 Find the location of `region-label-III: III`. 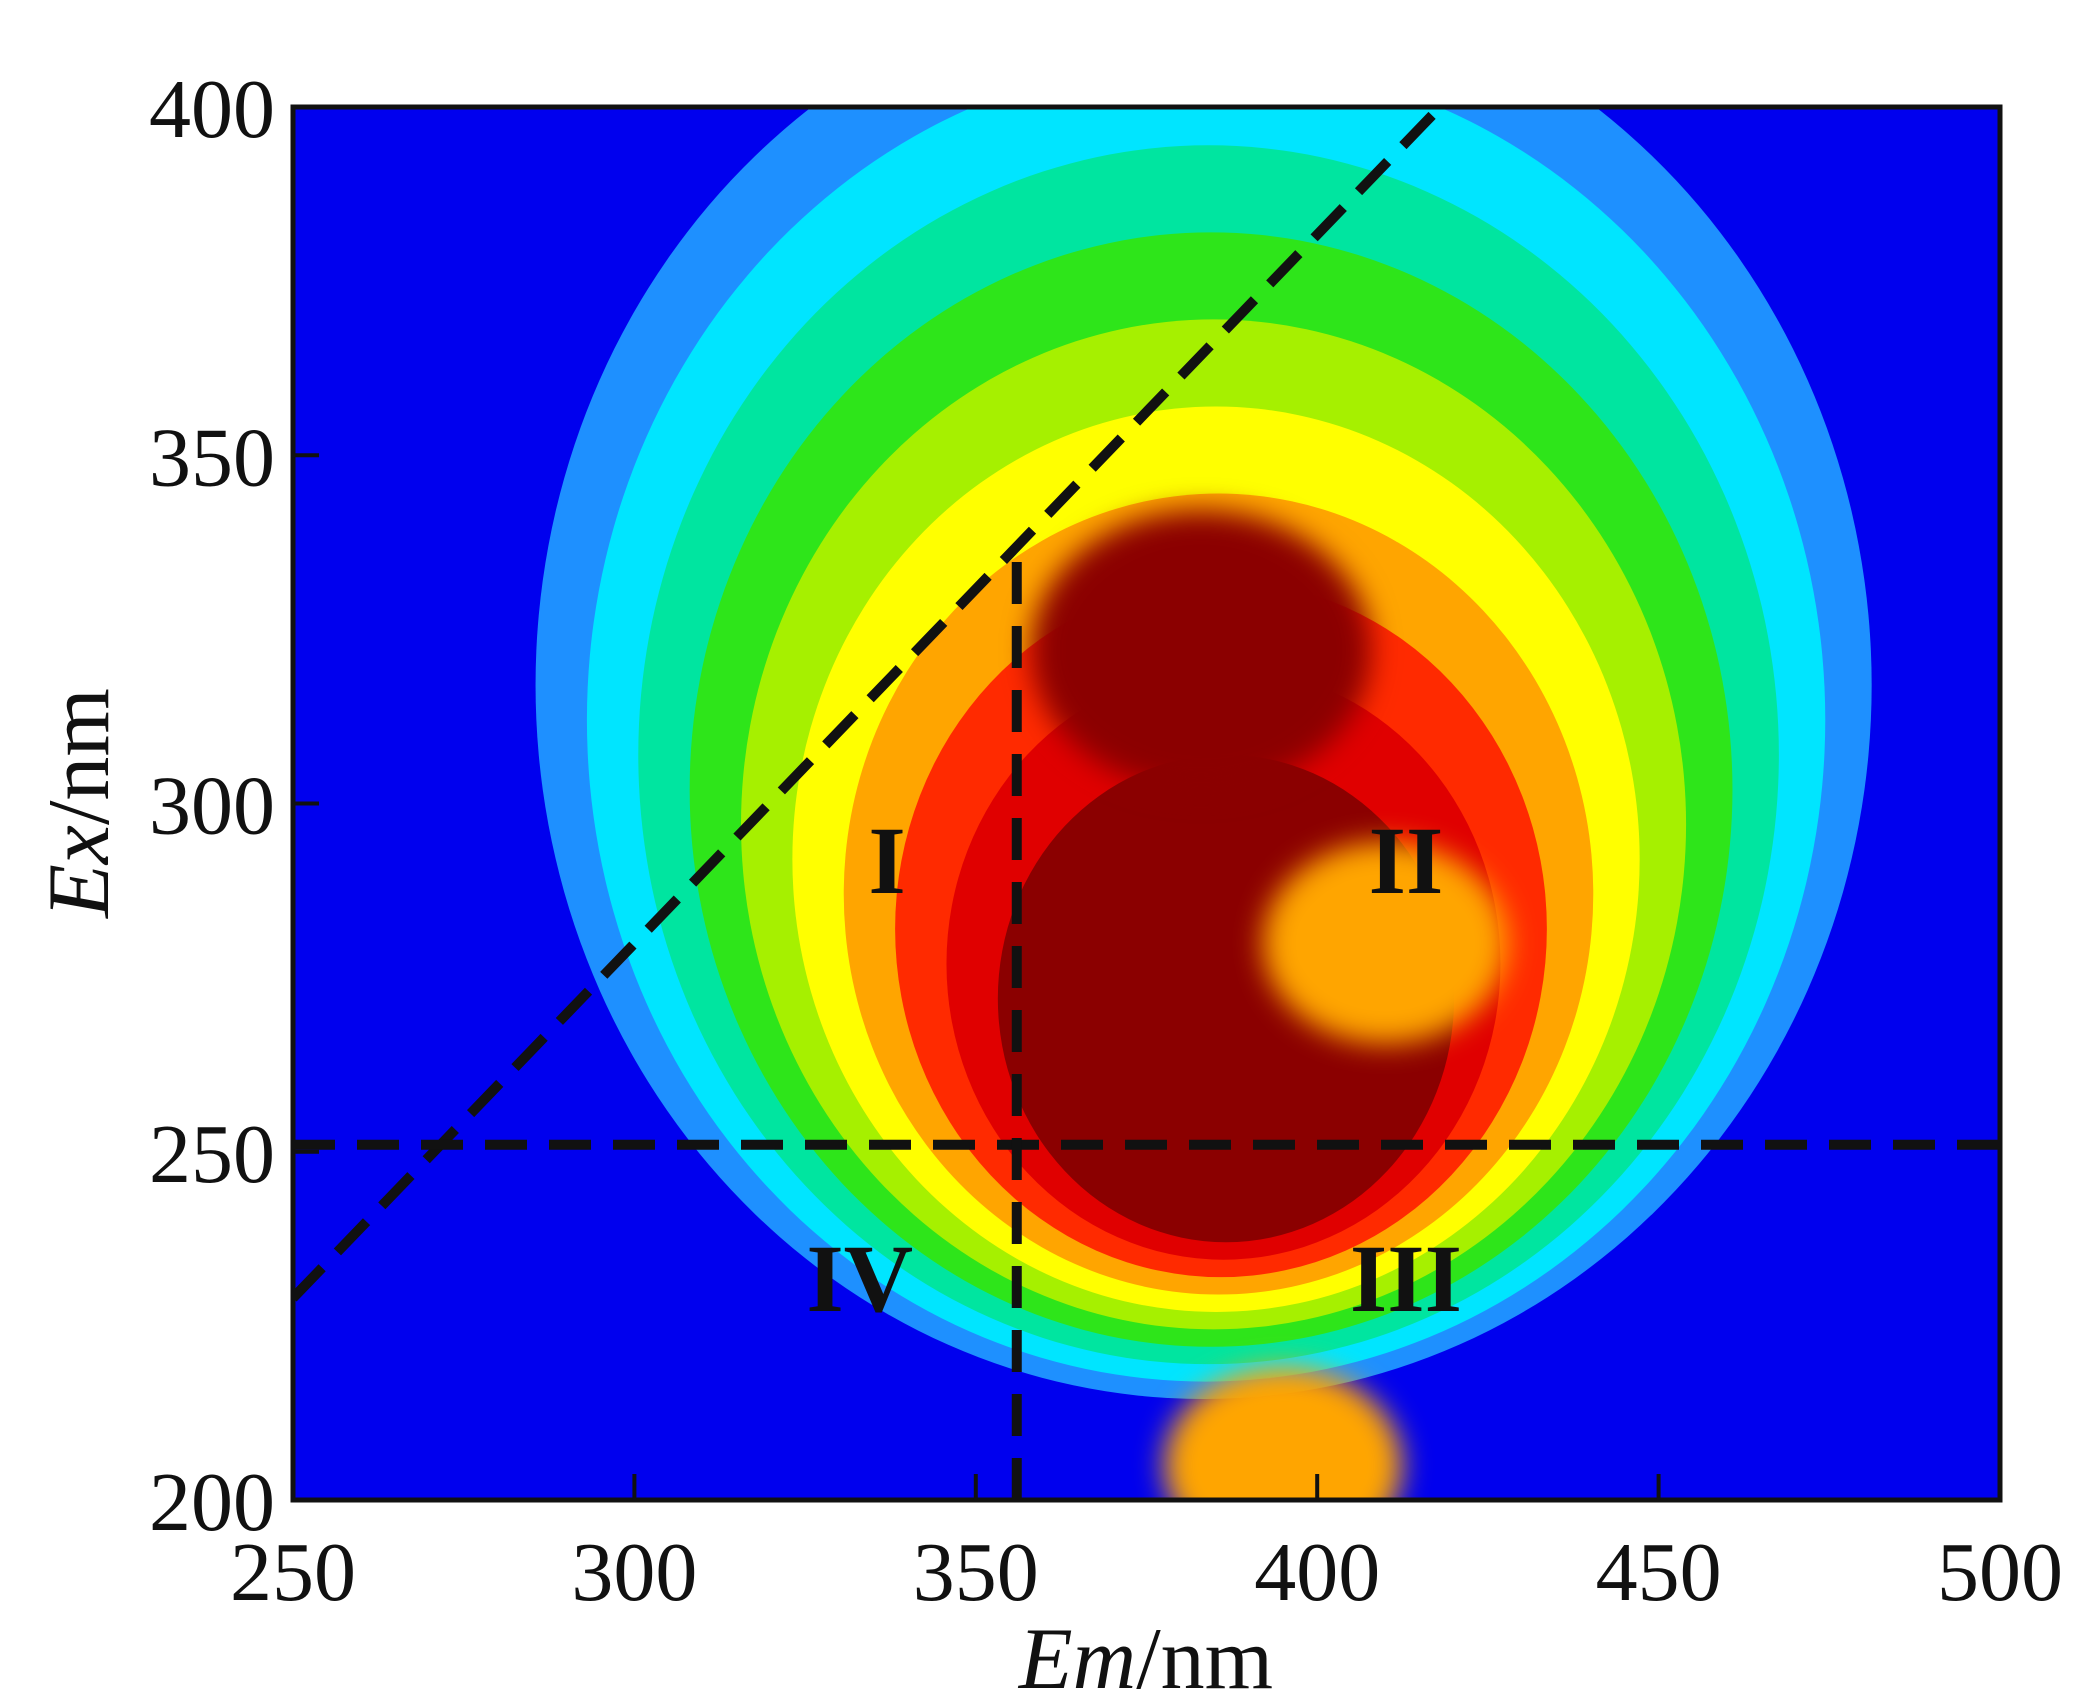

region-label-III: III is located at coordinates (1406, 1278).